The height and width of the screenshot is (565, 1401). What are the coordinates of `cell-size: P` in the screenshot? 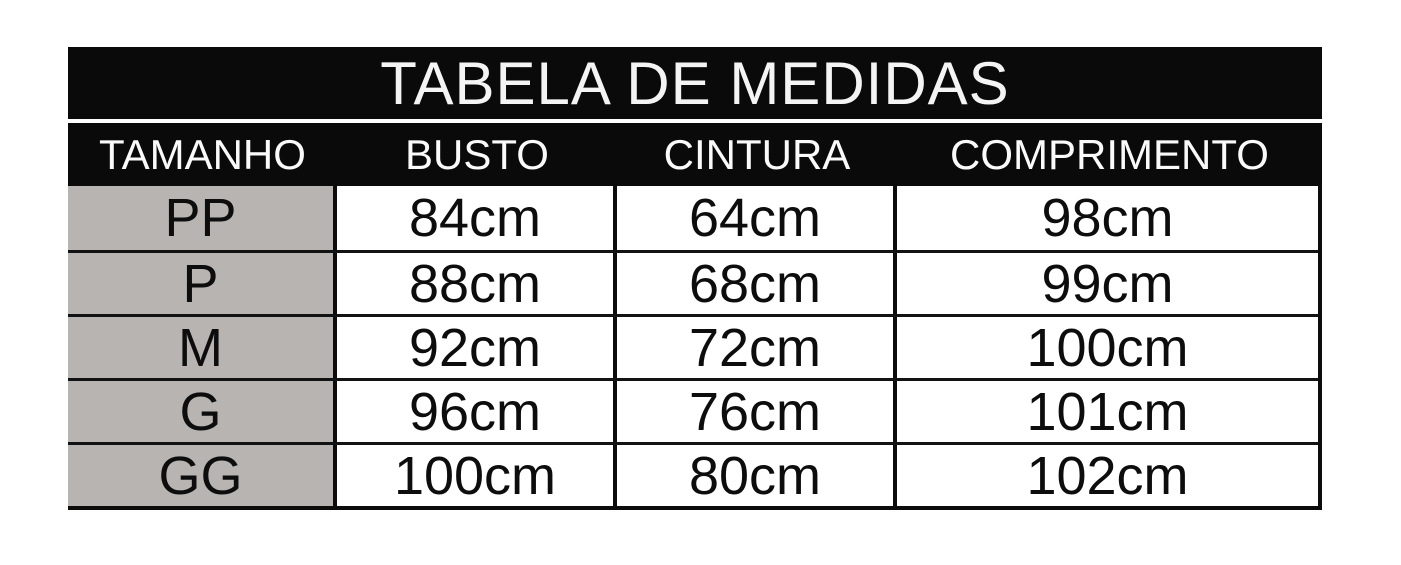 It's located at (202, 283).